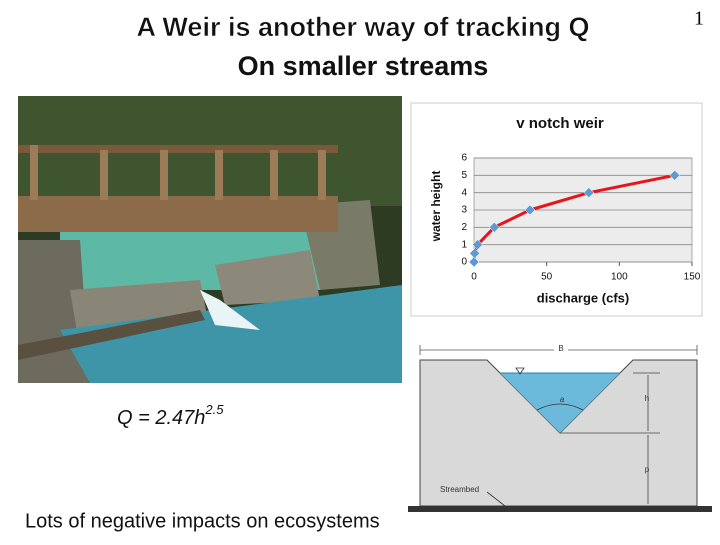 Image resolution: width=720 pixels, height=545 pixels. I want to click on formula-base: Q = 2.47h, so click(161, 418).